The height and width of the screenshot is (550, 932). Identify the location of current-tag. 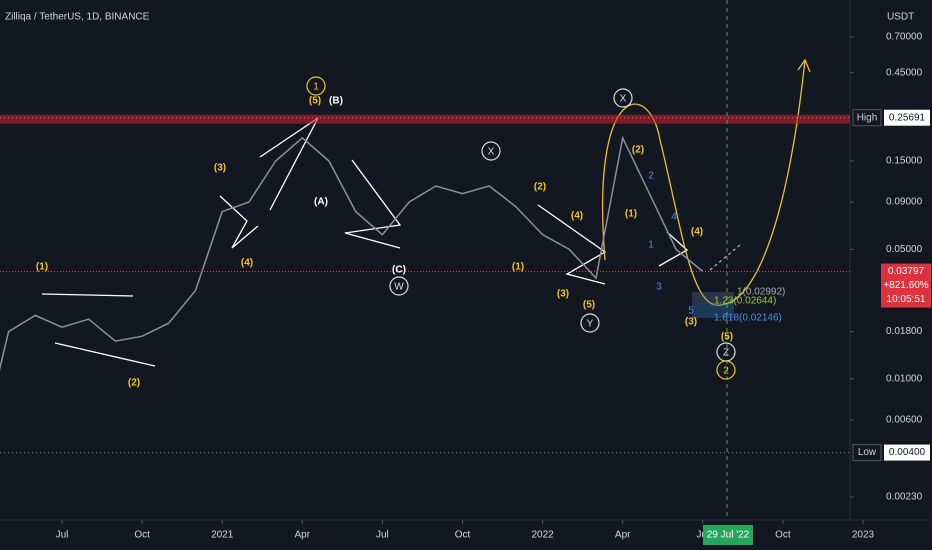
(906, 285).